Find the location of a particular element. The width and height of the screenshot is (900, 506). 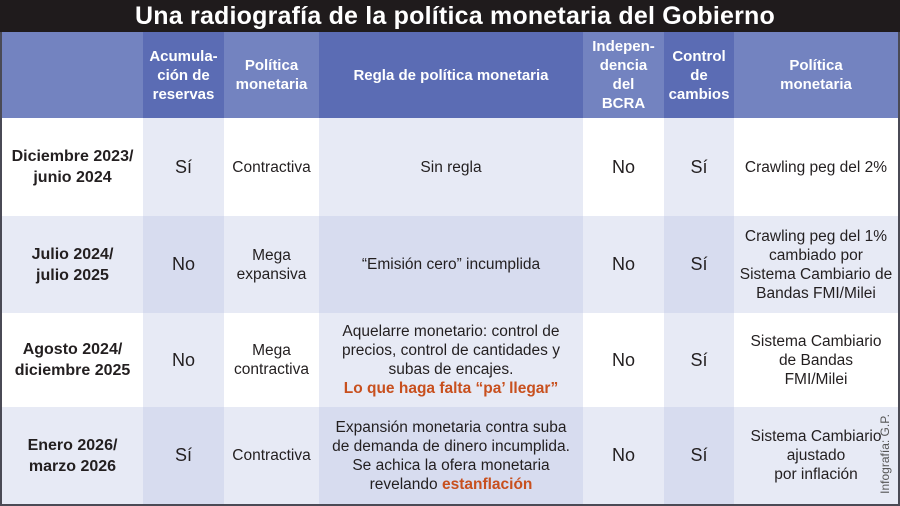

period-cell: Julio 2024/ julio 2025 is located at coordinates (72, 264).